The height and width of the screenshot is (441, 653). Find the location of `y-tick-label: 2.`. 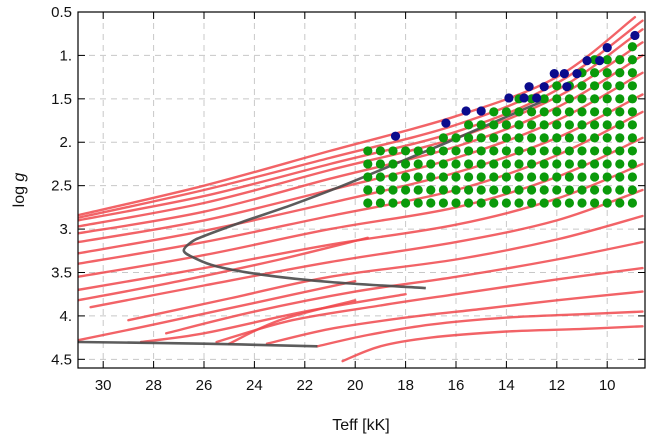

y-tick-label: 2. is located at coordinates (65, 142).